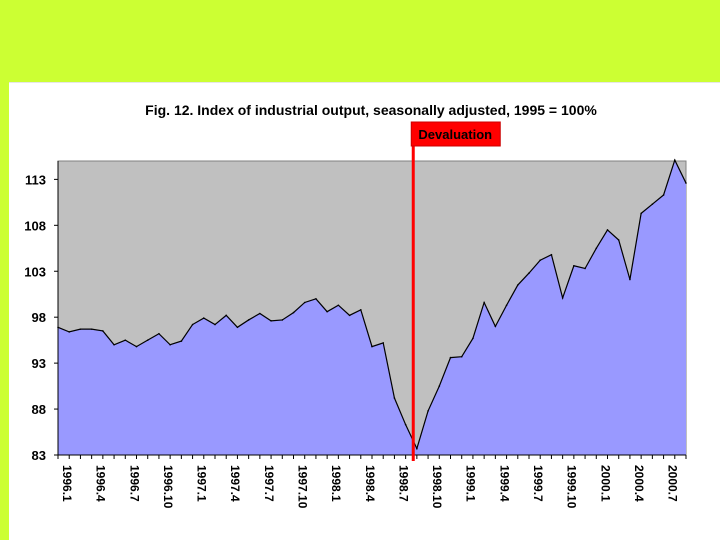 The width and height of the screenshot is (720, 541). What do you see at coordinates (39, 409) in the screenshot?
I see `y-tick-label: 88` at bounding box center [39, 409].